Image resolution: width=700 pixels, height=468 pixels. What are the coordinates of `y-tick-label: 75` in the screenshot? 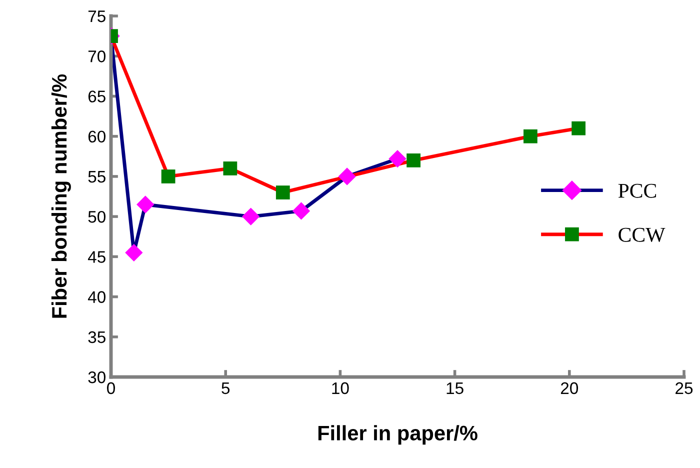 It's located at (97, 16).